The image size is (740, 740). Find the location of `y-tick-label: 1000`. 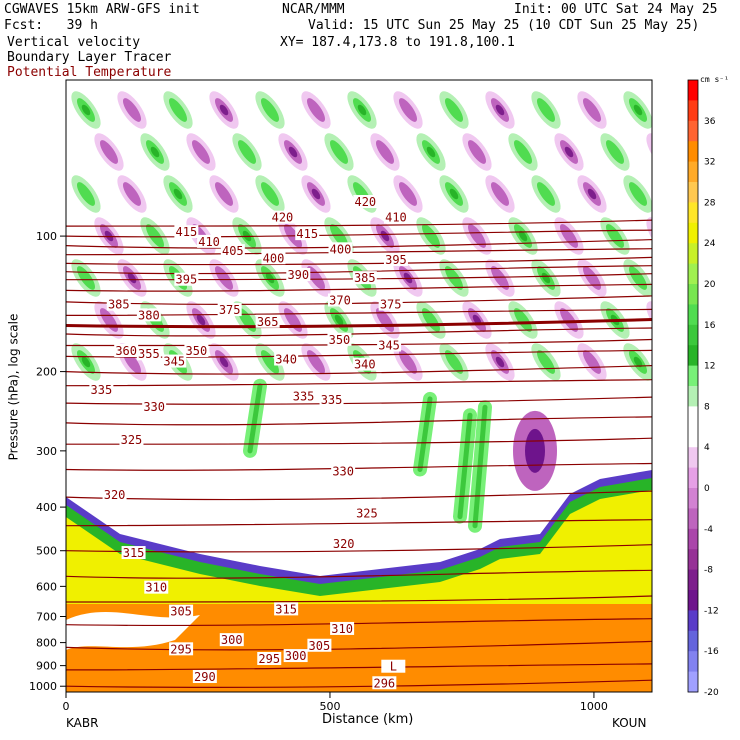

y-tick-label: 1000 is located at coordinates (43, 686).